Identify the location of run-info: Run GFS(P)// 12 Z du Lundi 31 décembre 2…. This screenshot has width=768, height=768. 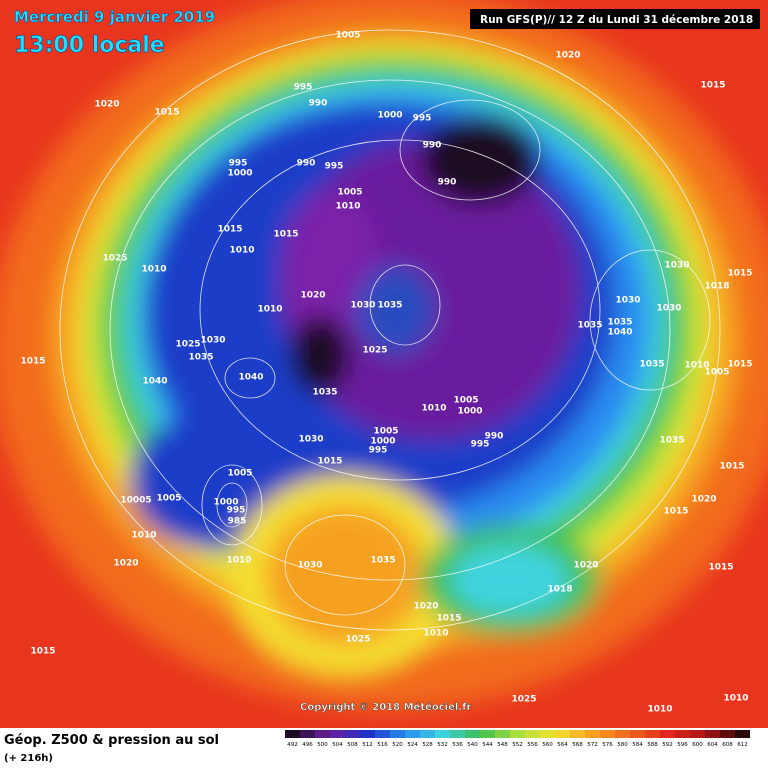
(616, 20).